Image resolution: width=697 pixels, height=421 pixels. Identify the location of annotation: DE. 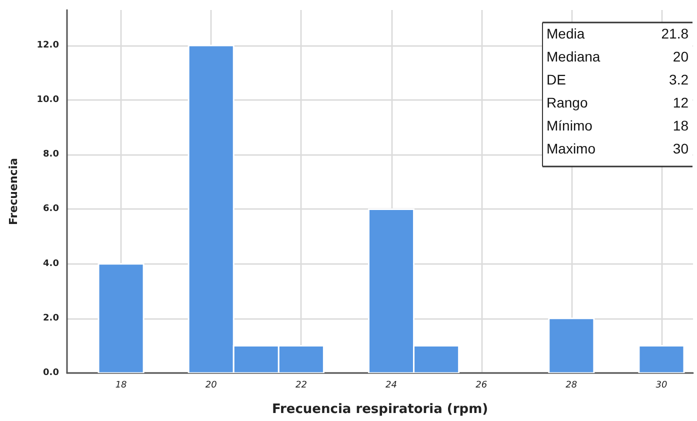
(556, 80).